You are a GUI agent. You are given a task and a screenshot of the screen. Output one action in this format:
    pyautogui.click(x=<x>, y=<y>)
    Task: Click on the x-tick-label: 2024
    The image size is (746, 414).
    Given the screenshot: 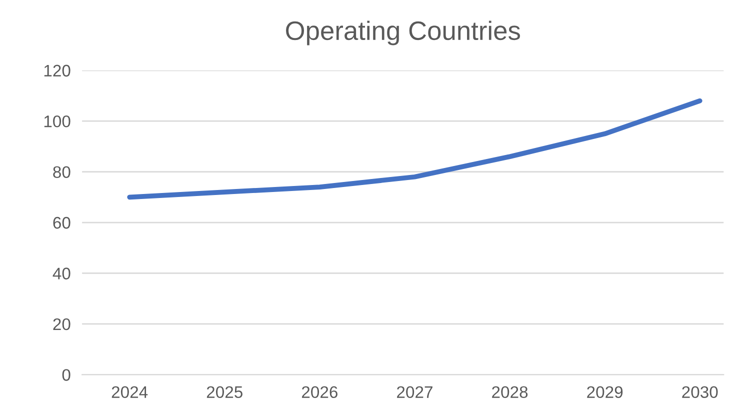 What is the action you would take?
    pyautogui.click(x=130, y=392)
    